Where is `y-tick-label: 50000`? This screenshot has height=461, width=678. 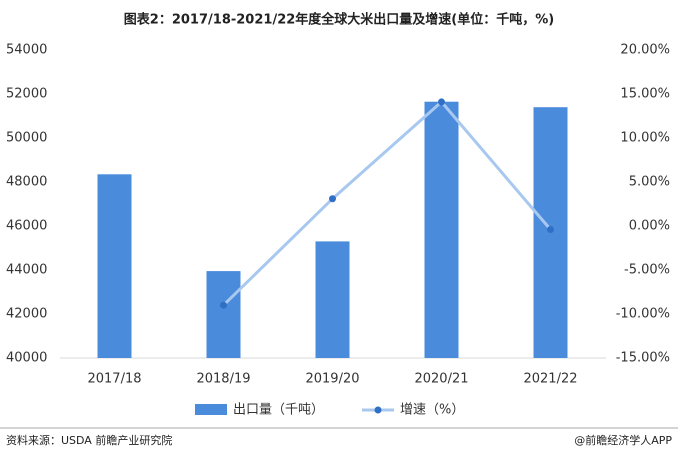 y-tick-label: 50000 is located at coordinates (26, 138).